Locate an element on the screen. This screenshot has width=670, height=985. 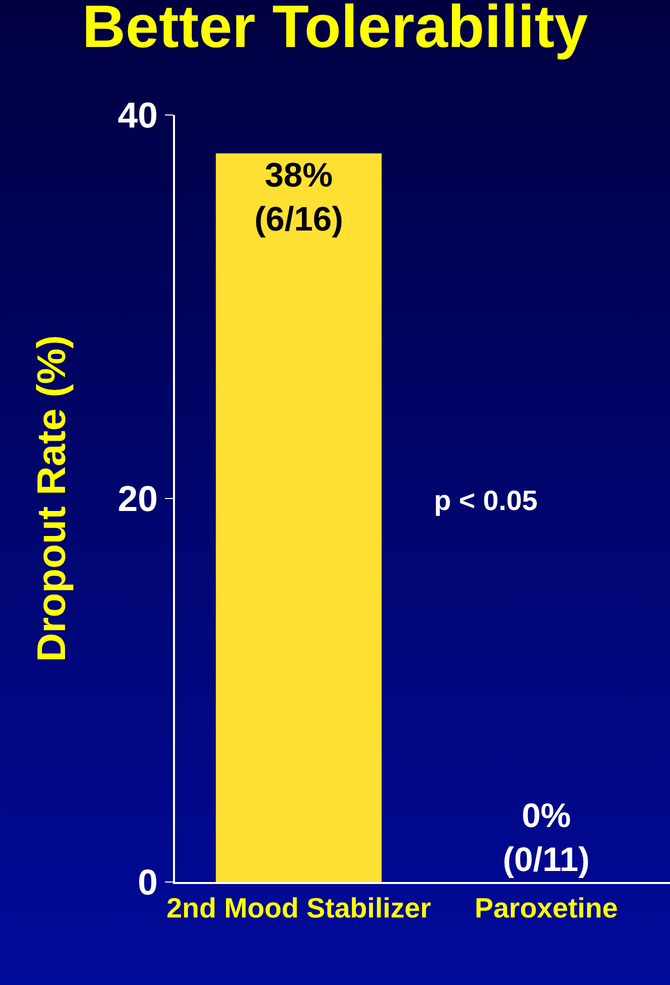
data-label: 38% (6/16) is located at coordinates (299, 197).